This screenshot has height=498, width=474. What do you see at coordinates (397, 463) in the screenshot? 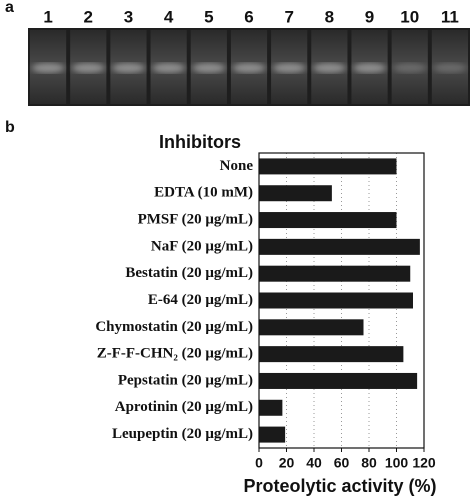
I see `x-tick-label: 100` at bounding box center [397, 463].